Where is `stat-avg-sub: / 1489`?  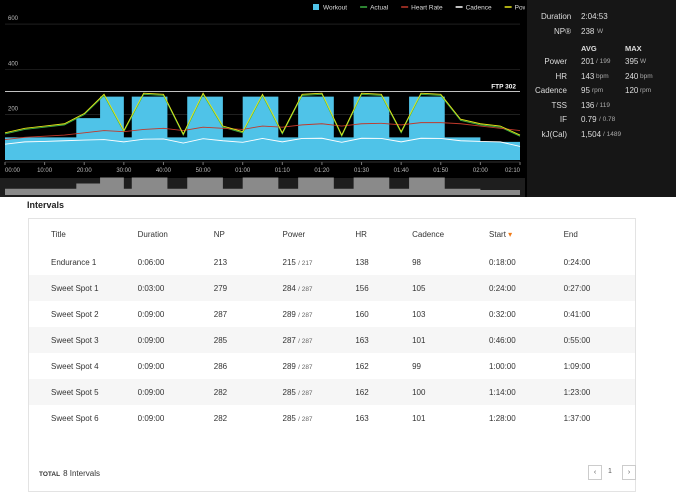 stat-avg-sub: / 1489 is located at coordinates (612, 134).